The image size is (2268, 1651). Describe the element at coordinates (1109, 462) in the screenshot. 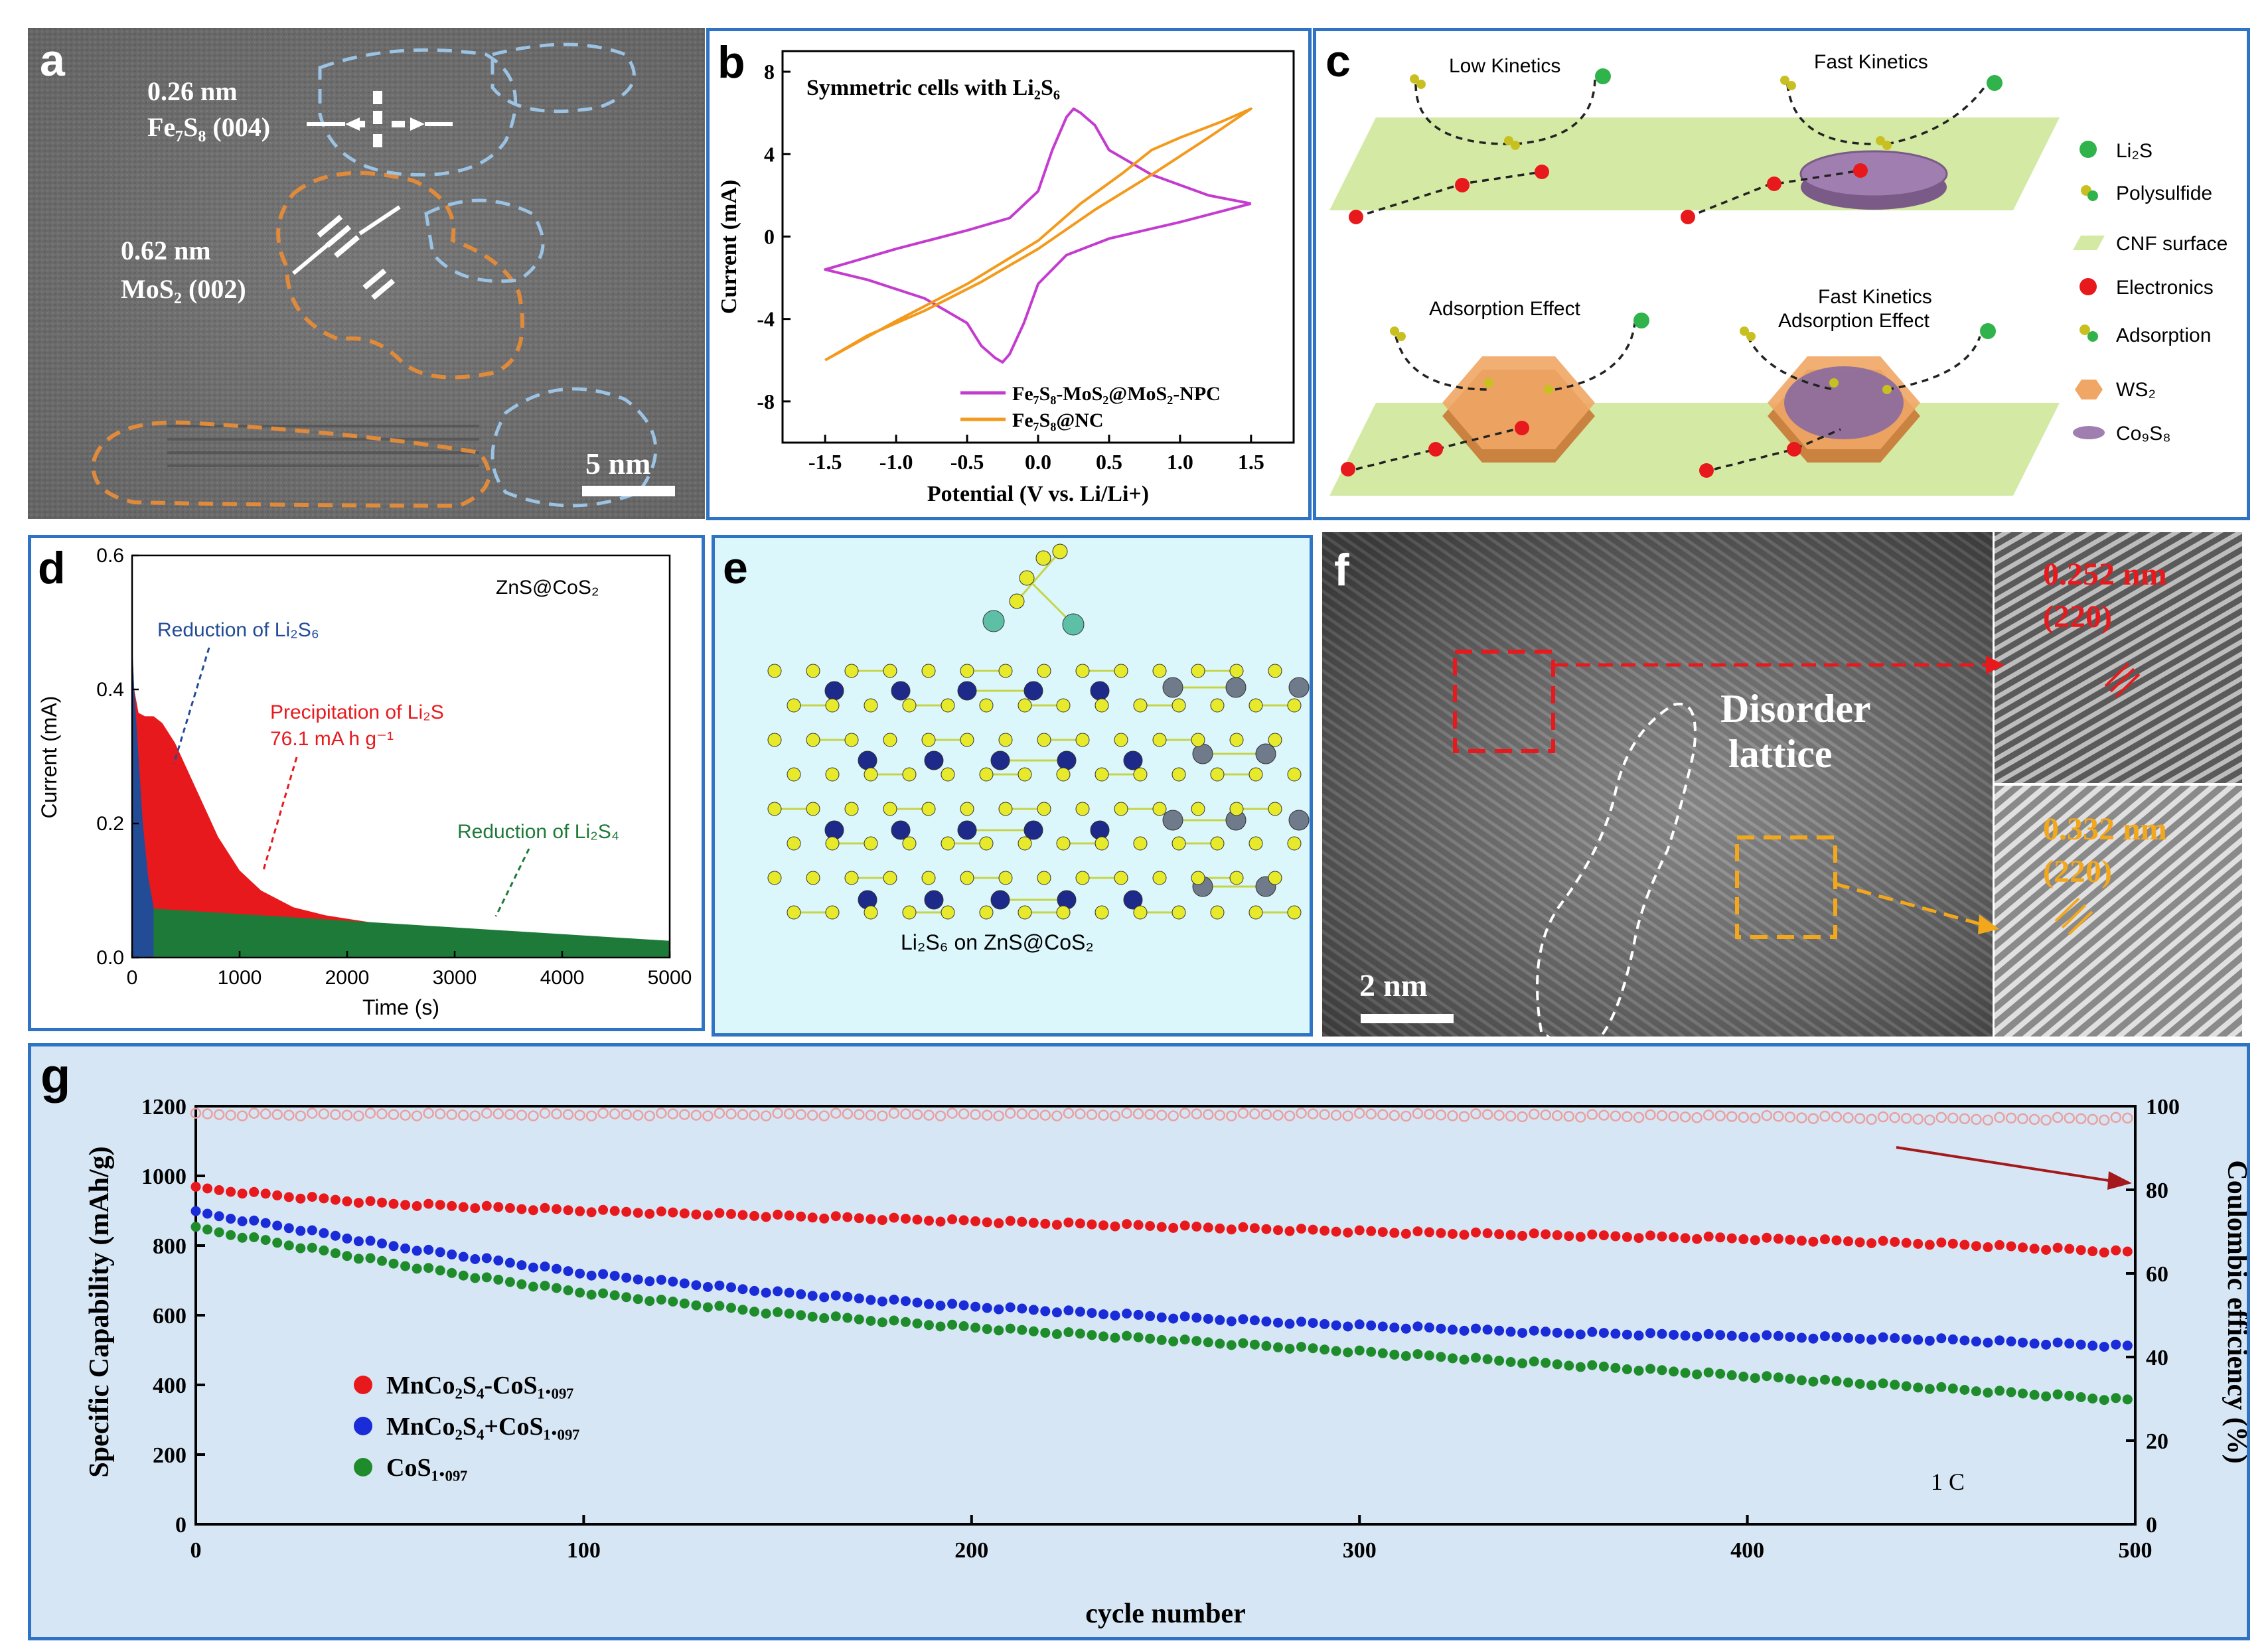

I see `x-tick-label-b: 0.5` at that location.